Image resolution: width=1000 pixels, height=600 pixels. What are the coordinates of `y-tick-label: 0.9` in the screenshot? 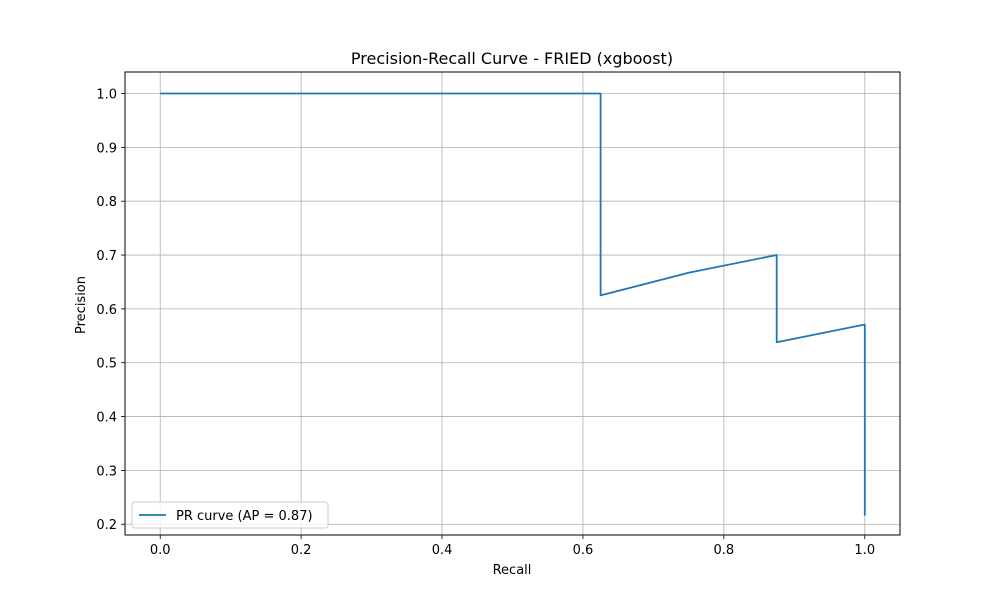 It's located at (106, 148).